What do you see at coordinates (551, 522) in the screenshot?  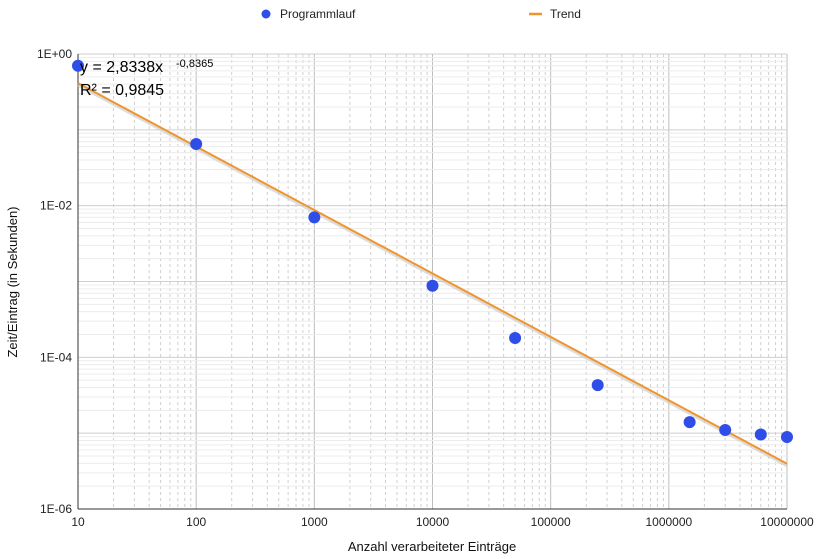 I see `x-tick-label: 100000` at bounding box center [551, 522].